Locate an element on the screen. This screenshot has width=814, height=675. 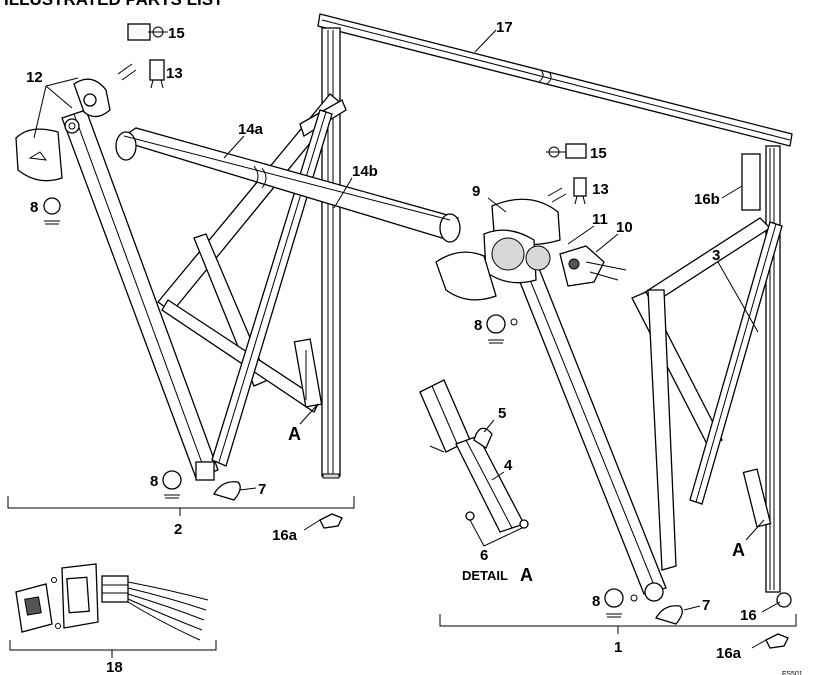
foot-bracket-7-right is located at coordinates (669, 615).